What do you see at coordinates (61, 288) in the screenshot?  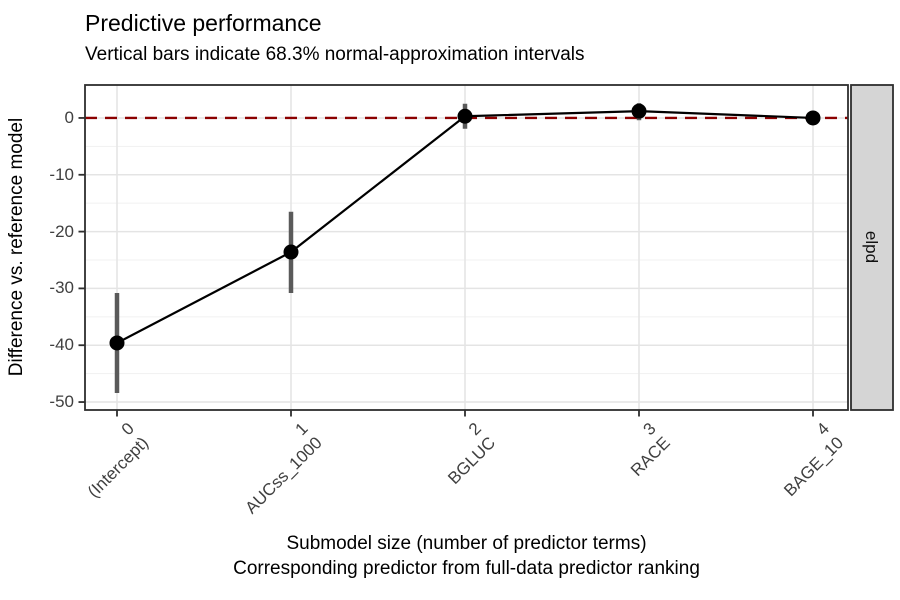 I see `y-tick-label: -30` at bounding box center [61, 288].